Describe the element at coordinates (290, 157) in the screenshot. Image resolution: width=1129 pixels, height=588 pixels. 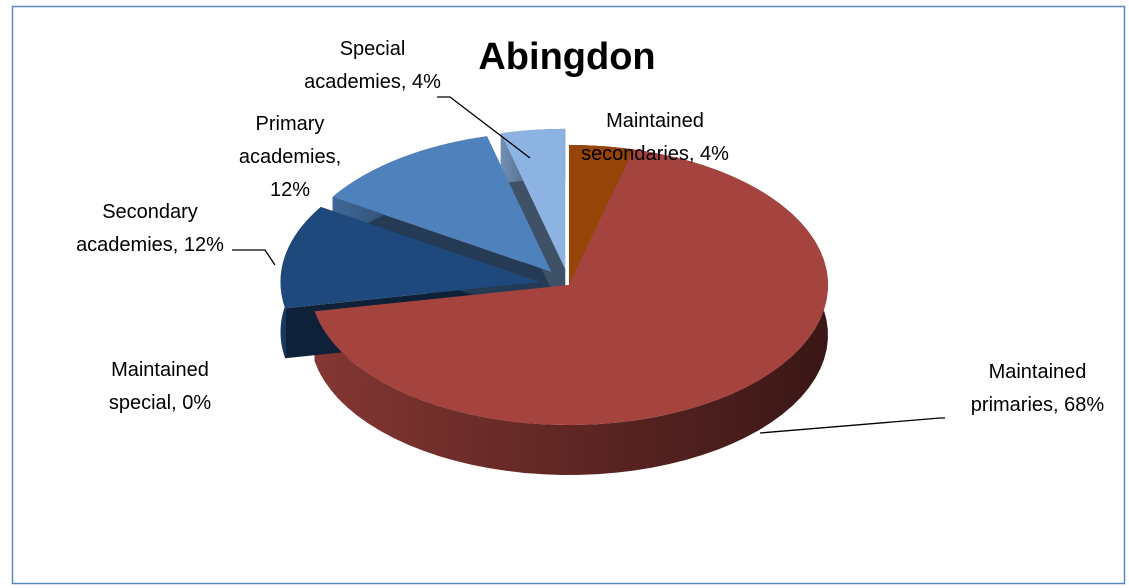
I see `data-label: Primary academies, 12%` at that location.